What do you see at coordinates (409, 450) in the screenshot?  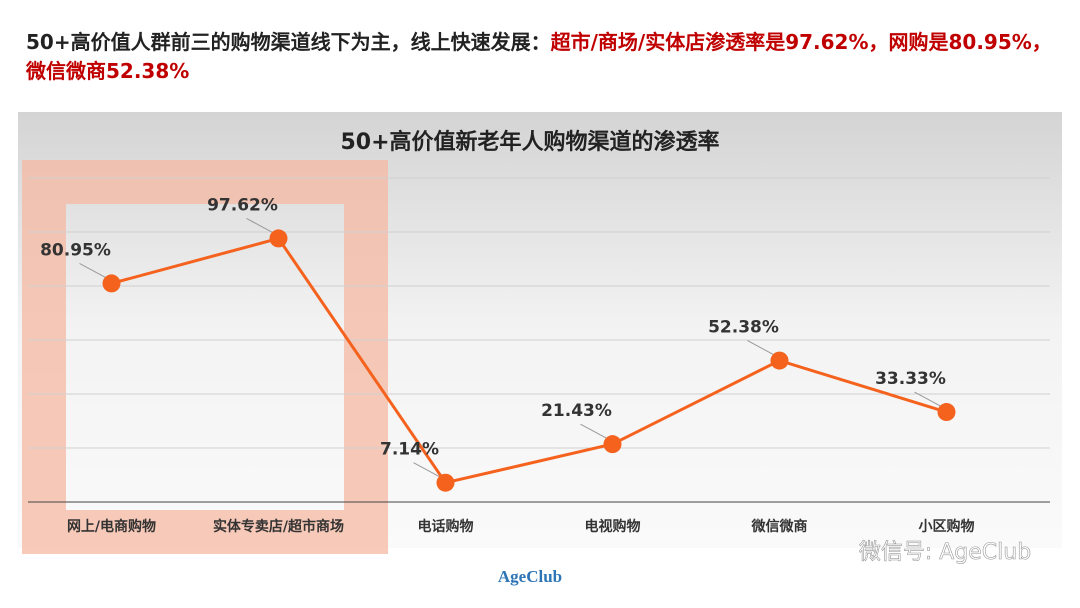 I see `data-label: 7.14%` at bounding box center [409, 450].